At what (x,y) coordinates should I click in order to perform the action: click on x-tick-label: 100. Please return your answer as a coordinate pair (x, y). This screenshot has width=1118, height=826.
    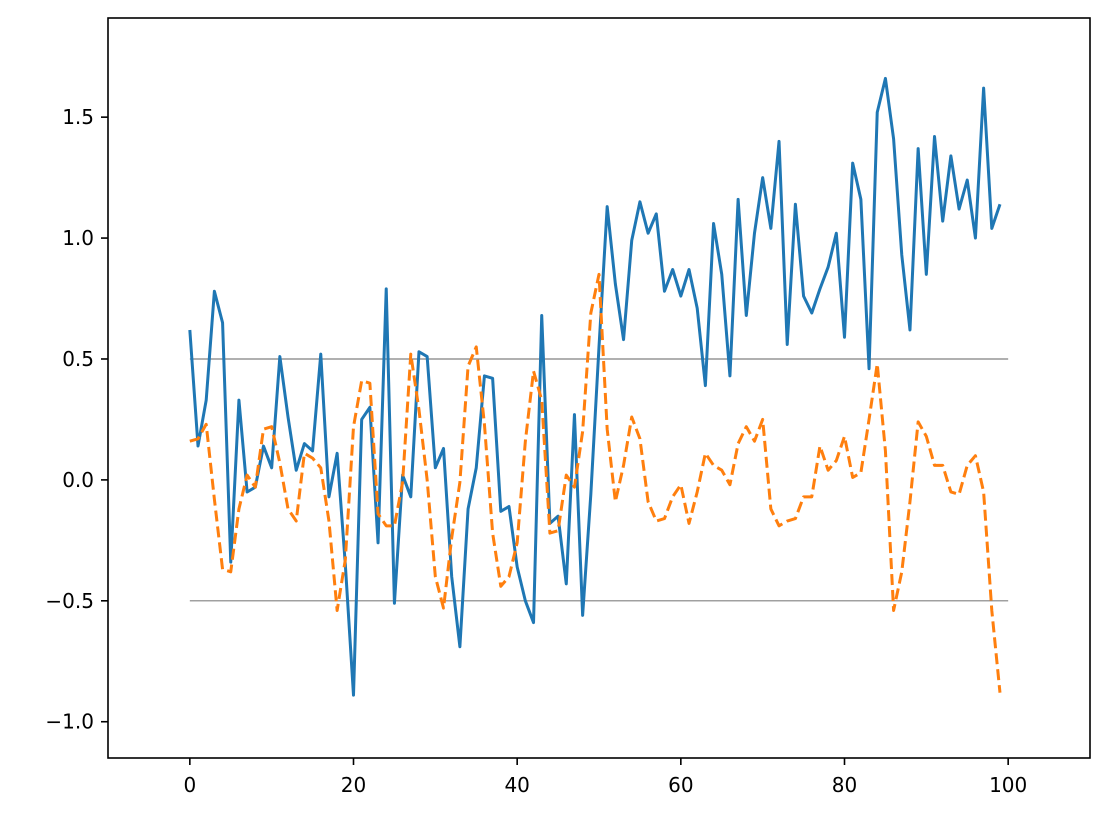
    Looking at the image, I should click on (1008, 785).